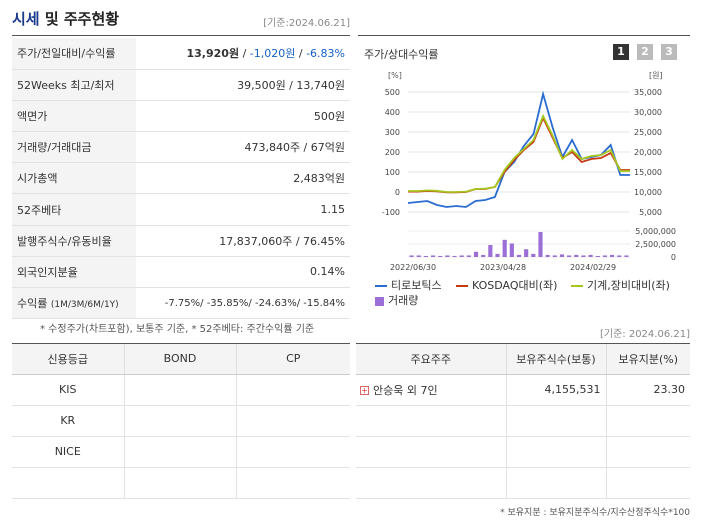 The height and width of the screenshot is (525, 702). I want to click on info-footnote: * 수정주가(차트포함), 보통주 기준, * 52주베타: 주간수익률 기준, so click(177, 329).